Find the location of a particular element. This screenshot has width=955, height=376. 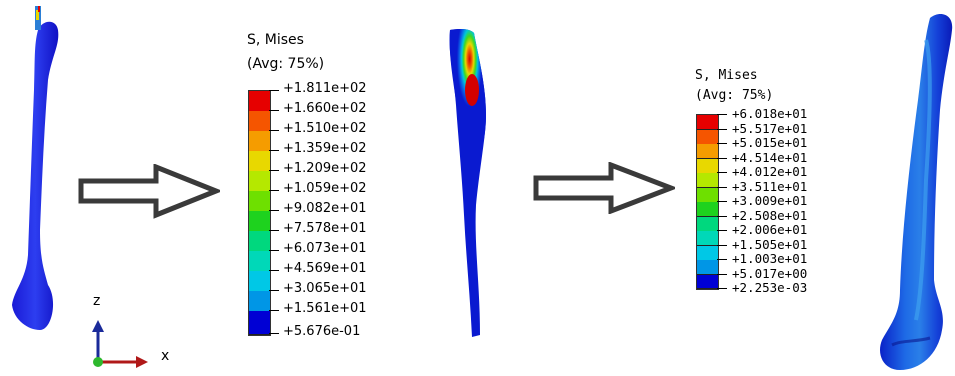

legend-value: +1.209e+02 is located at coordinates (325, 168).